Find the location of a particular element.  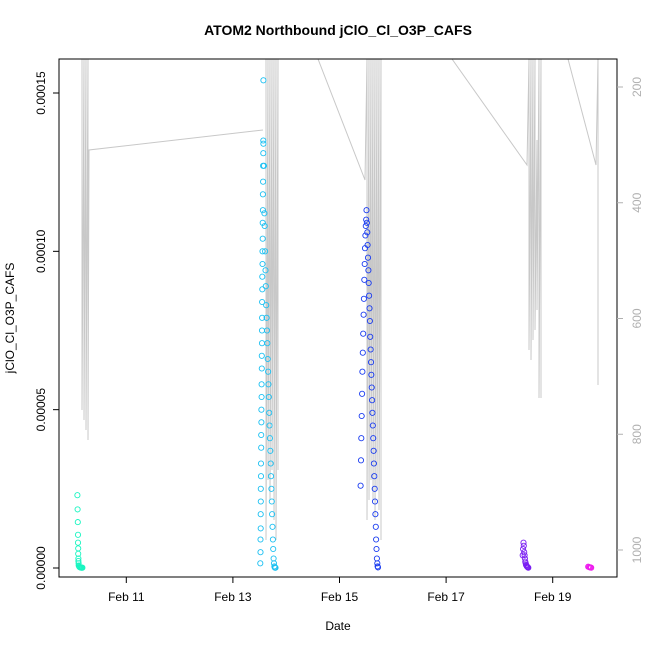

right-tick-label: 800 is located at coordinates (637, 434).